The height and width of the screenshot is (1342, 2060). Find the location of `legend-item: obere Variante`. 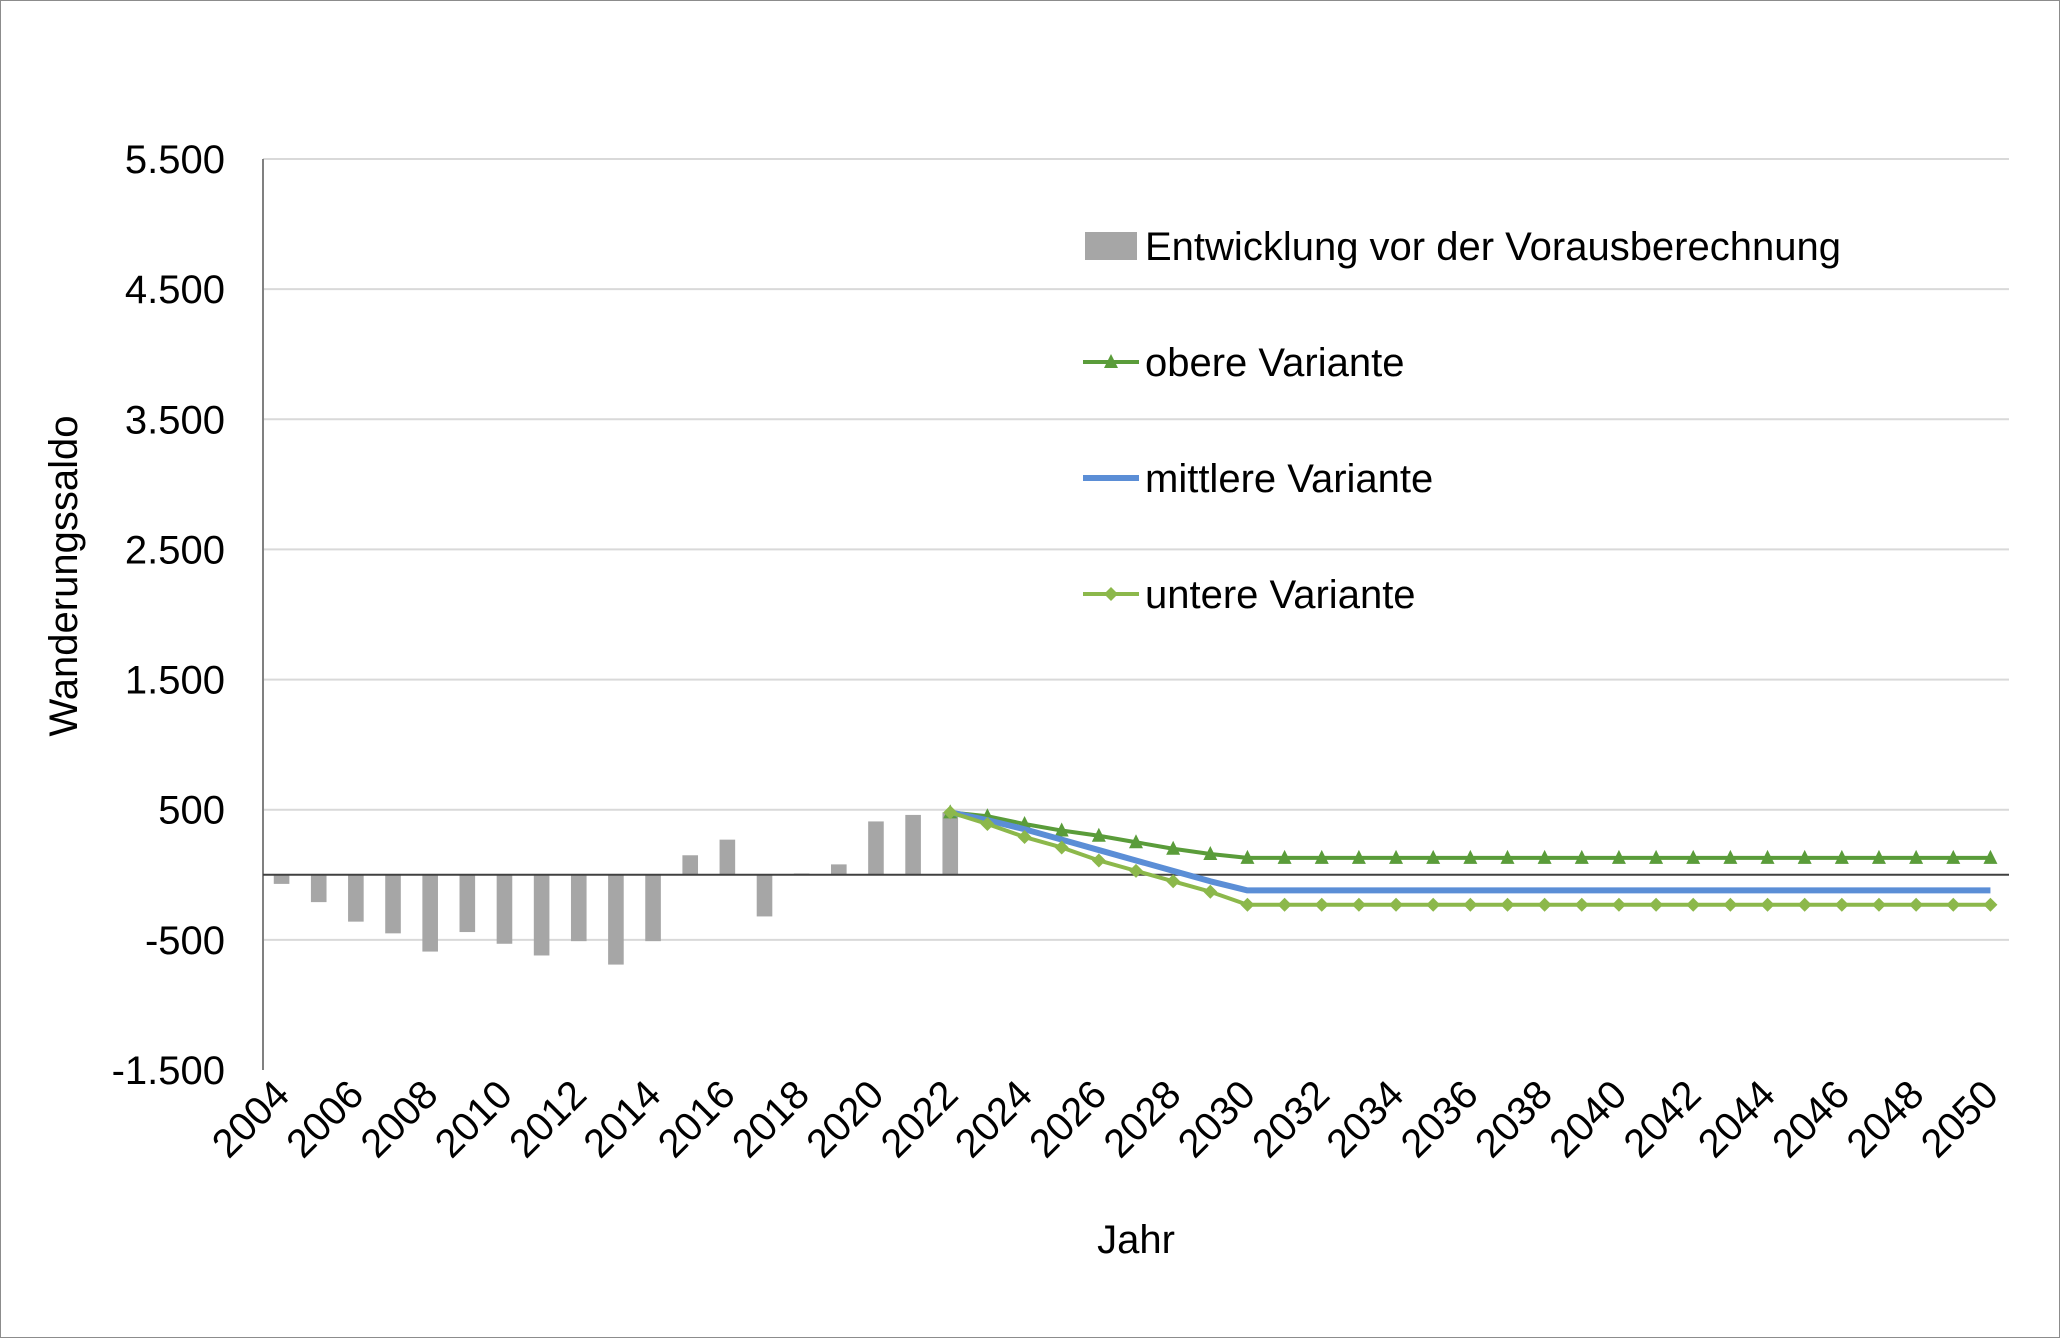

legend-item: obere Variante is located at coordinates (1243, 363).